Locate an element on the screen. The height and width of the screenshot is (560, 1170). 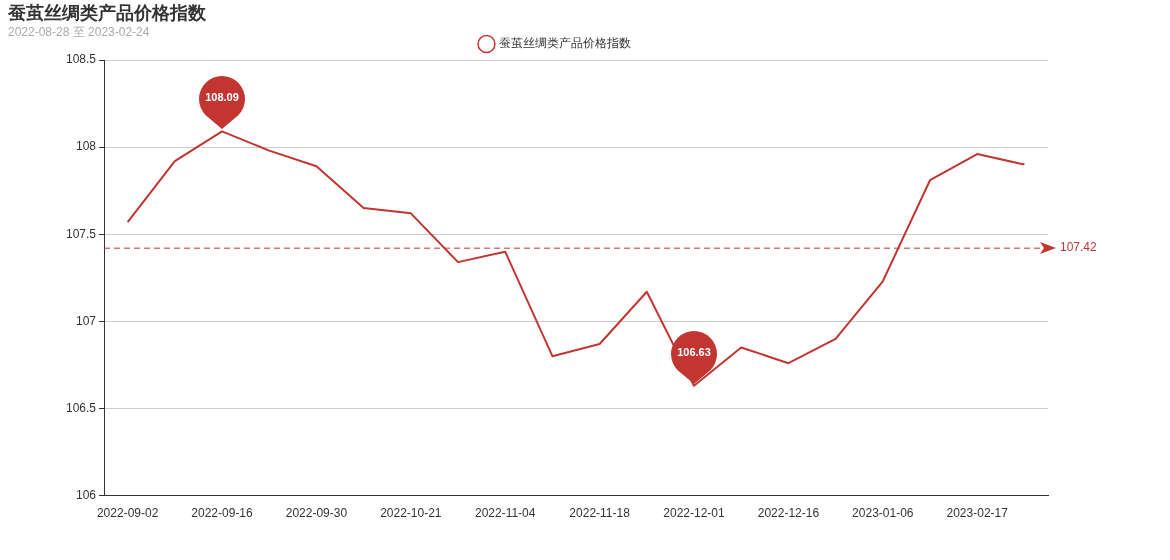
y-tick-label: 107 is located at coordinates (86, 320).